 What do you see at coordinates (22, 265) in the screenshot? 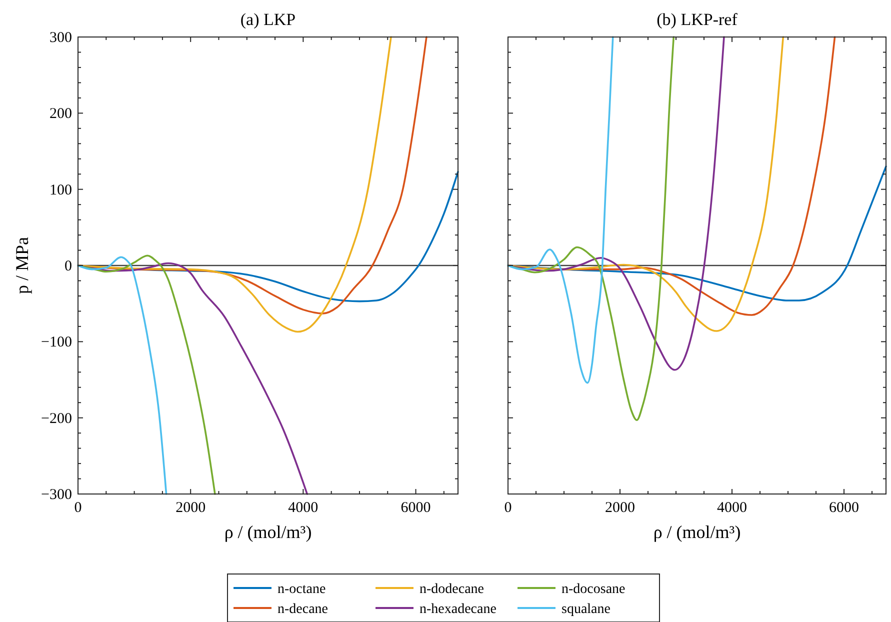
I see `y-axis-title: p / MPa` at bounding box center [22, 265].